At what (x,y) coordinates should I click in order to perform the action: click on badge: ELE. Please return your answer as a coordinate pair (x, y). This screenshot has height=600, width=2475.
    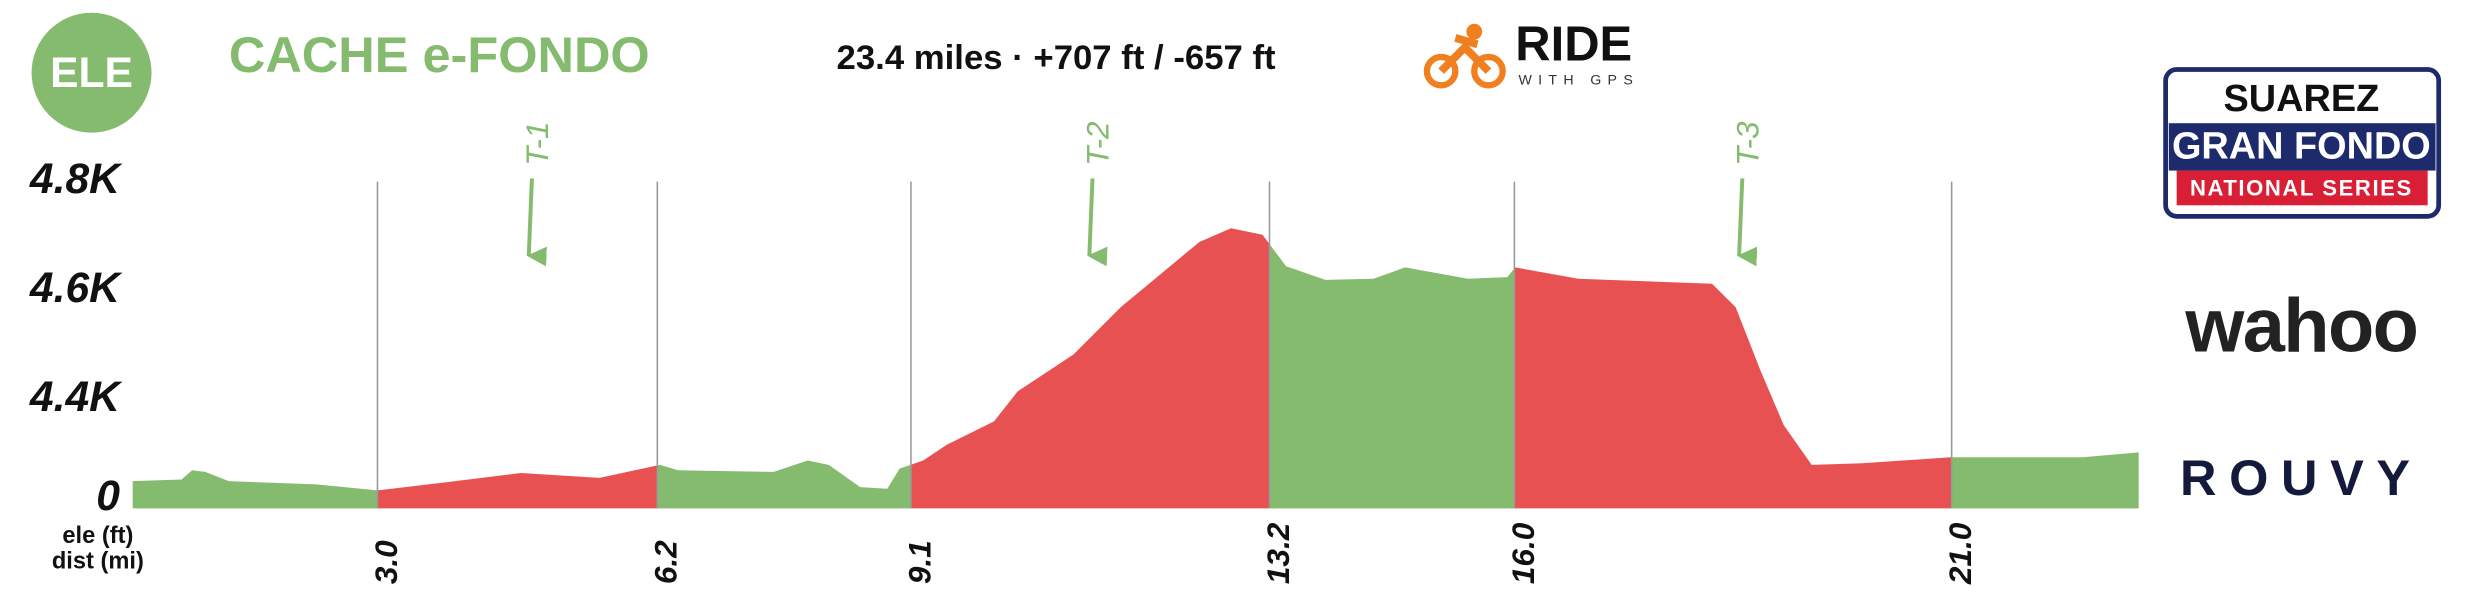
    Looking at the image, I should click on (91, 73).